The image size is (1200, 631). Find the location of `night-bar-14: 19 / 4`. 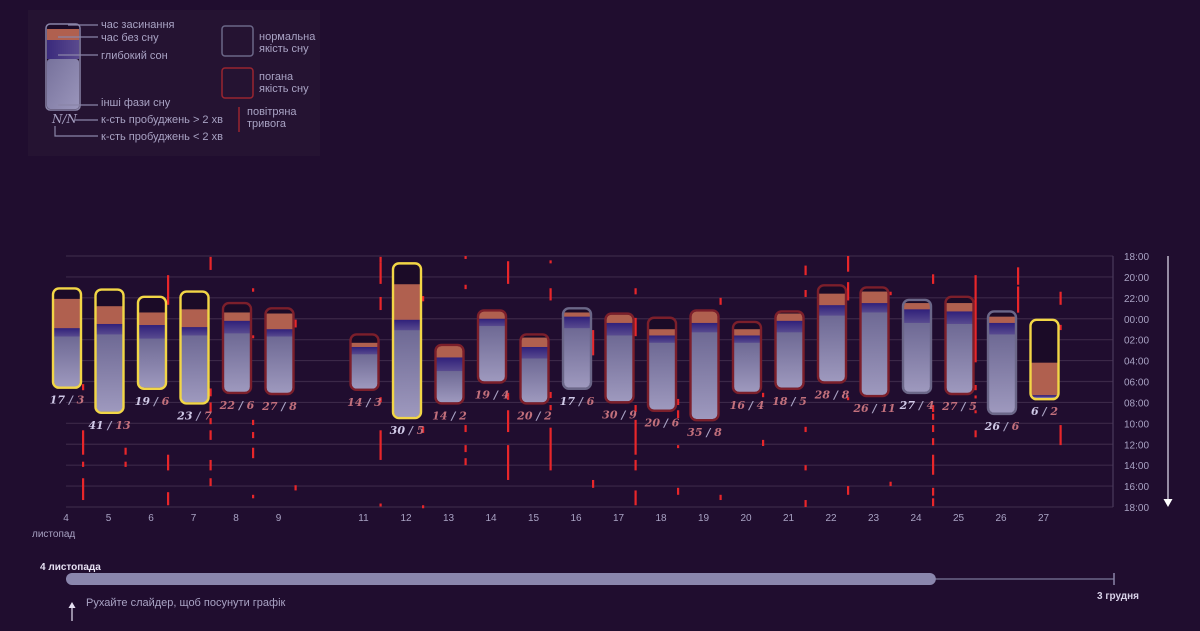

night-bar-14: 19 / 4 is located at coordinates (492, 355).